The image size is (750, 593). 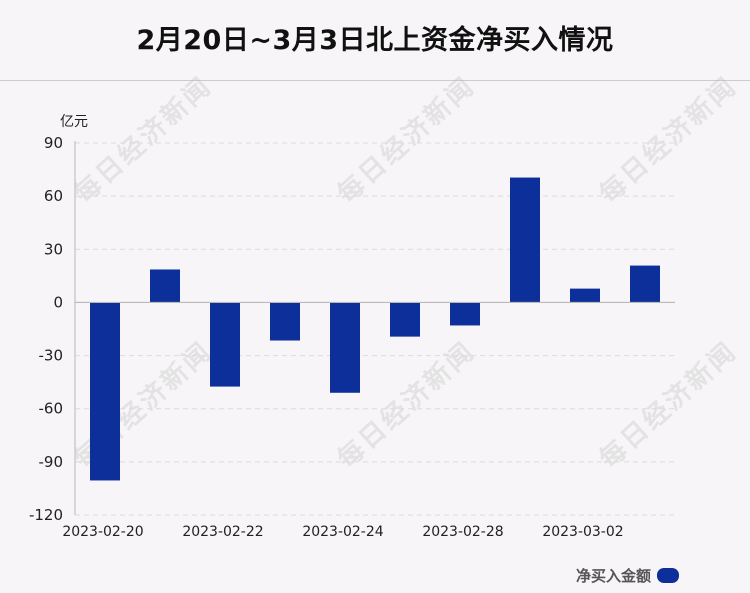 I want to click on x-tick-label: 2023-02-24, so click(x=342, y=532).